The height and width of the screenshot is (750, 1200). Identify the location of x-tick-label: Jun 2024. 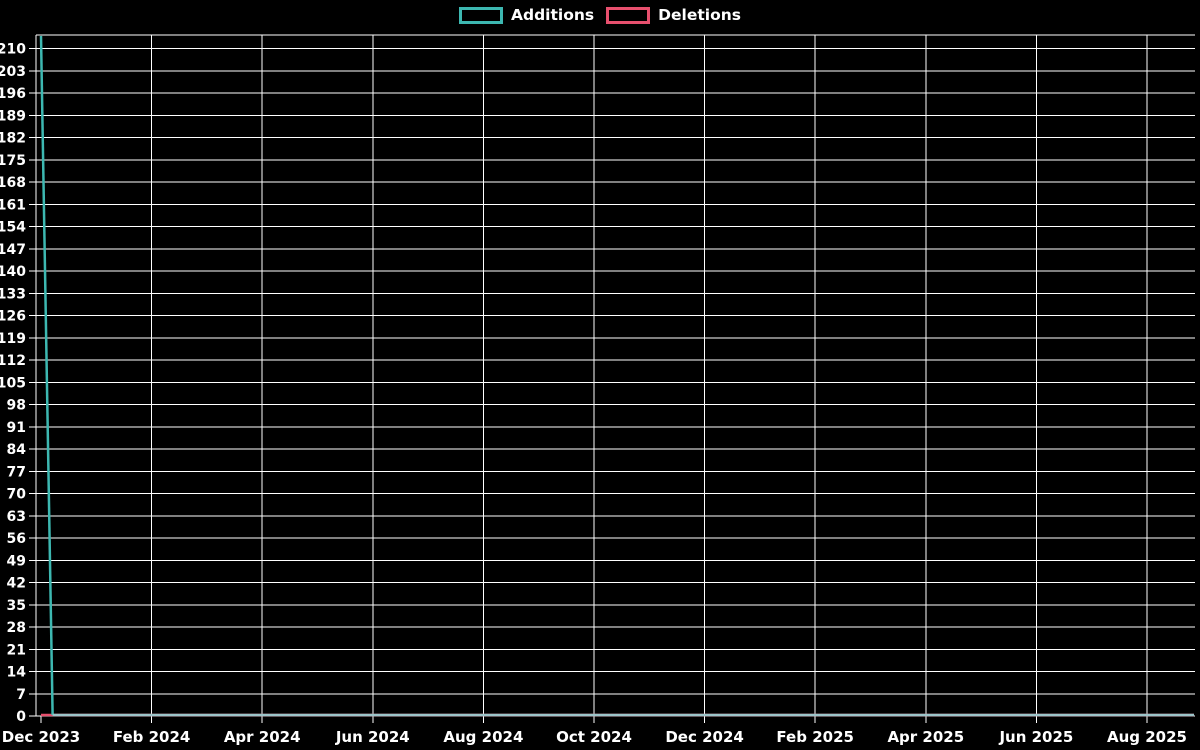
(372, 737).